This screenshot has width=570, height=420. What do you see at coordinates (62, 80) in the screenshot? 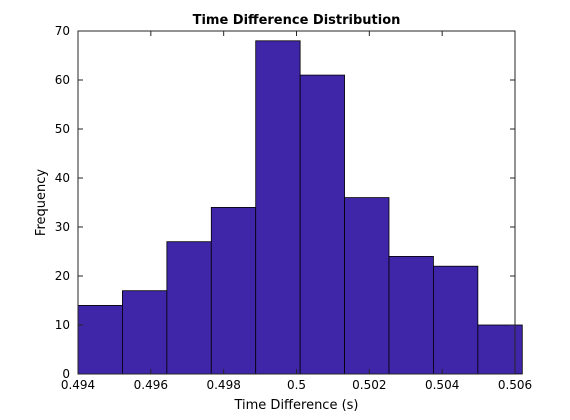
I see `y-tick-label: 60` at bounding box center [62, 80].